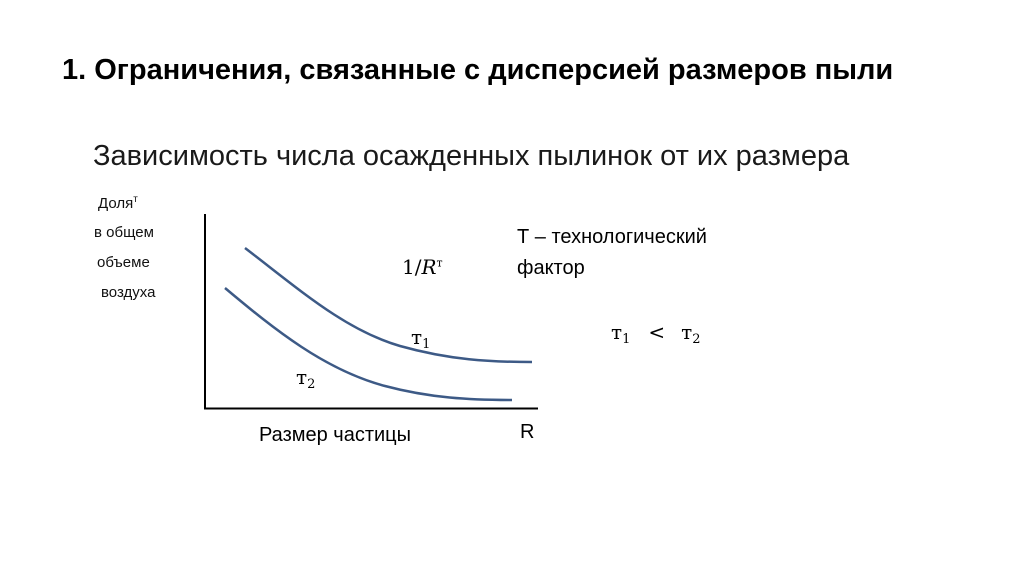 Image resolution: width=1024 pixels, height=574 pixels. What do you see at coordinates (656, 333) in the screenshot?
I see `inequality: т1 < т2` at bounding box center [656, 333].